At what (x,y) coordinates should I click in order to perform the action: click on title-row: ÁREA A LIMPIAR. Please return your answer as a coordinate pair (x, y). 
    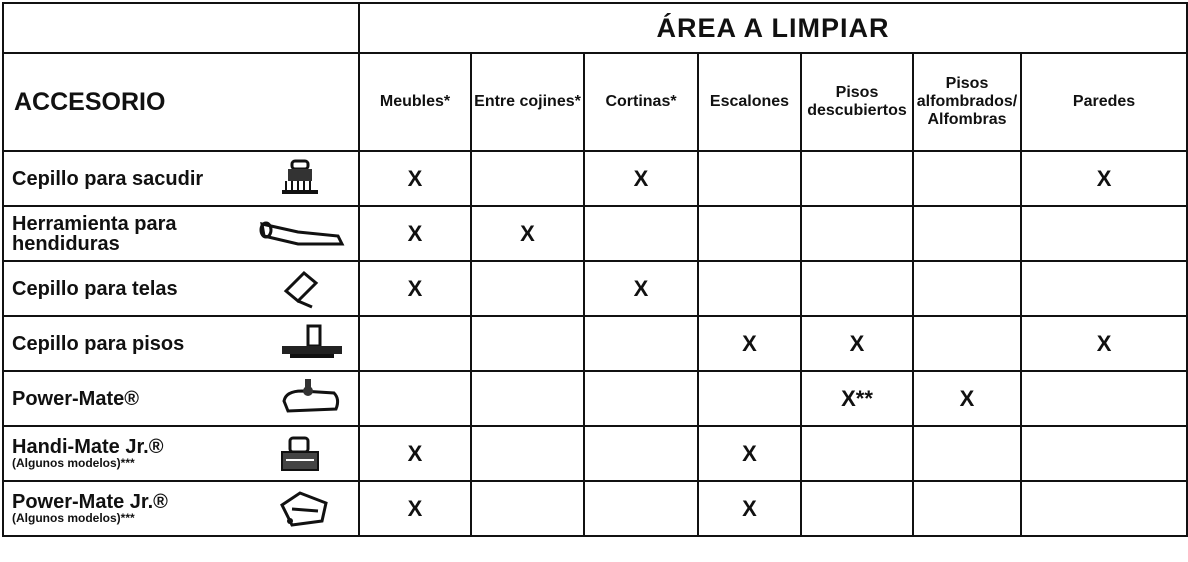
    Looking at the image, I should click on (595, 28).